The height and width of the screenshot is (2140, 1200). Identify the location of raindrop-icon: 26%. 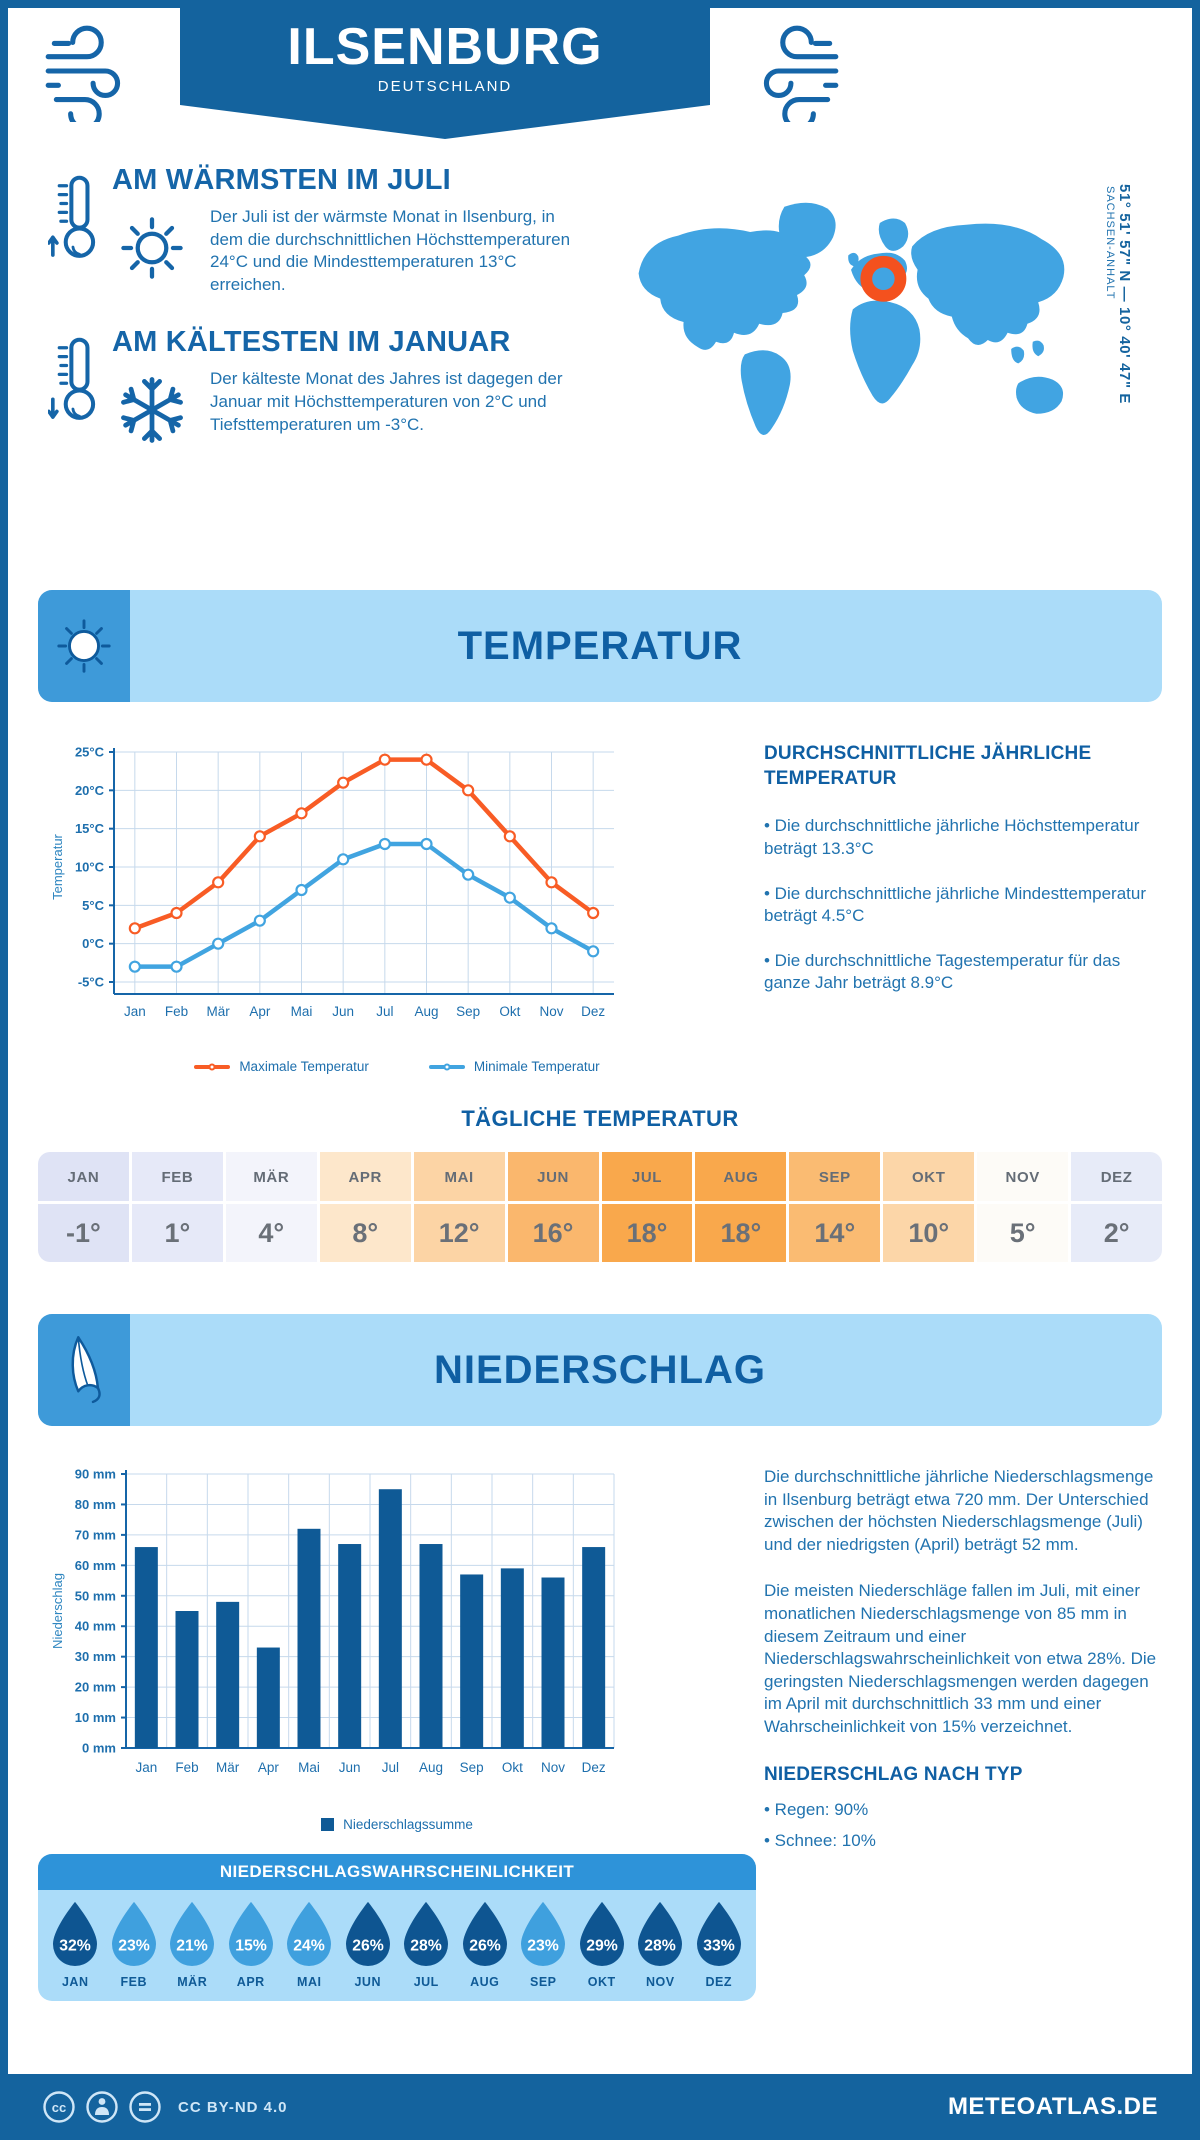
(484, 1934).